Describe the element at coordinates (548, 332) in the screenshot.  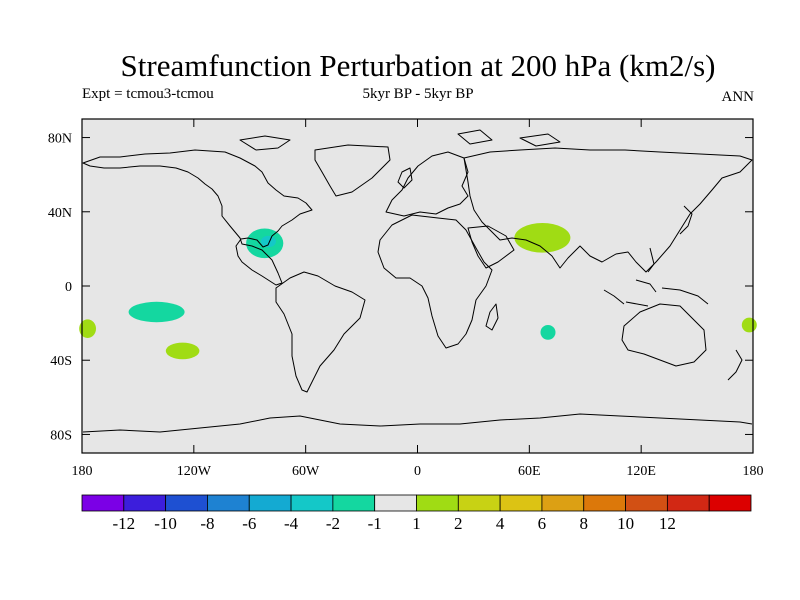
I see `anomaly-region-south-indian-ocean` at that location.